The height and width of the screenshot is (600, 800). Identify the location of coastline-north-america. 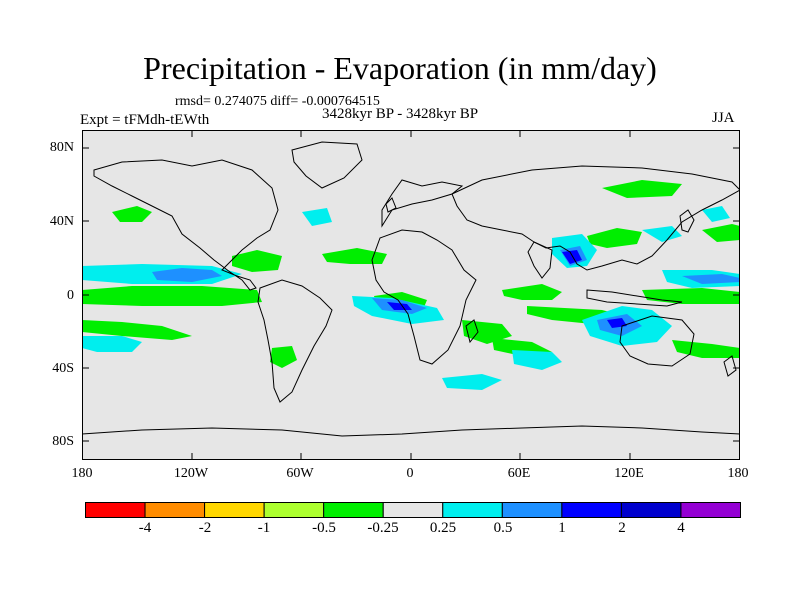
(186, 225).